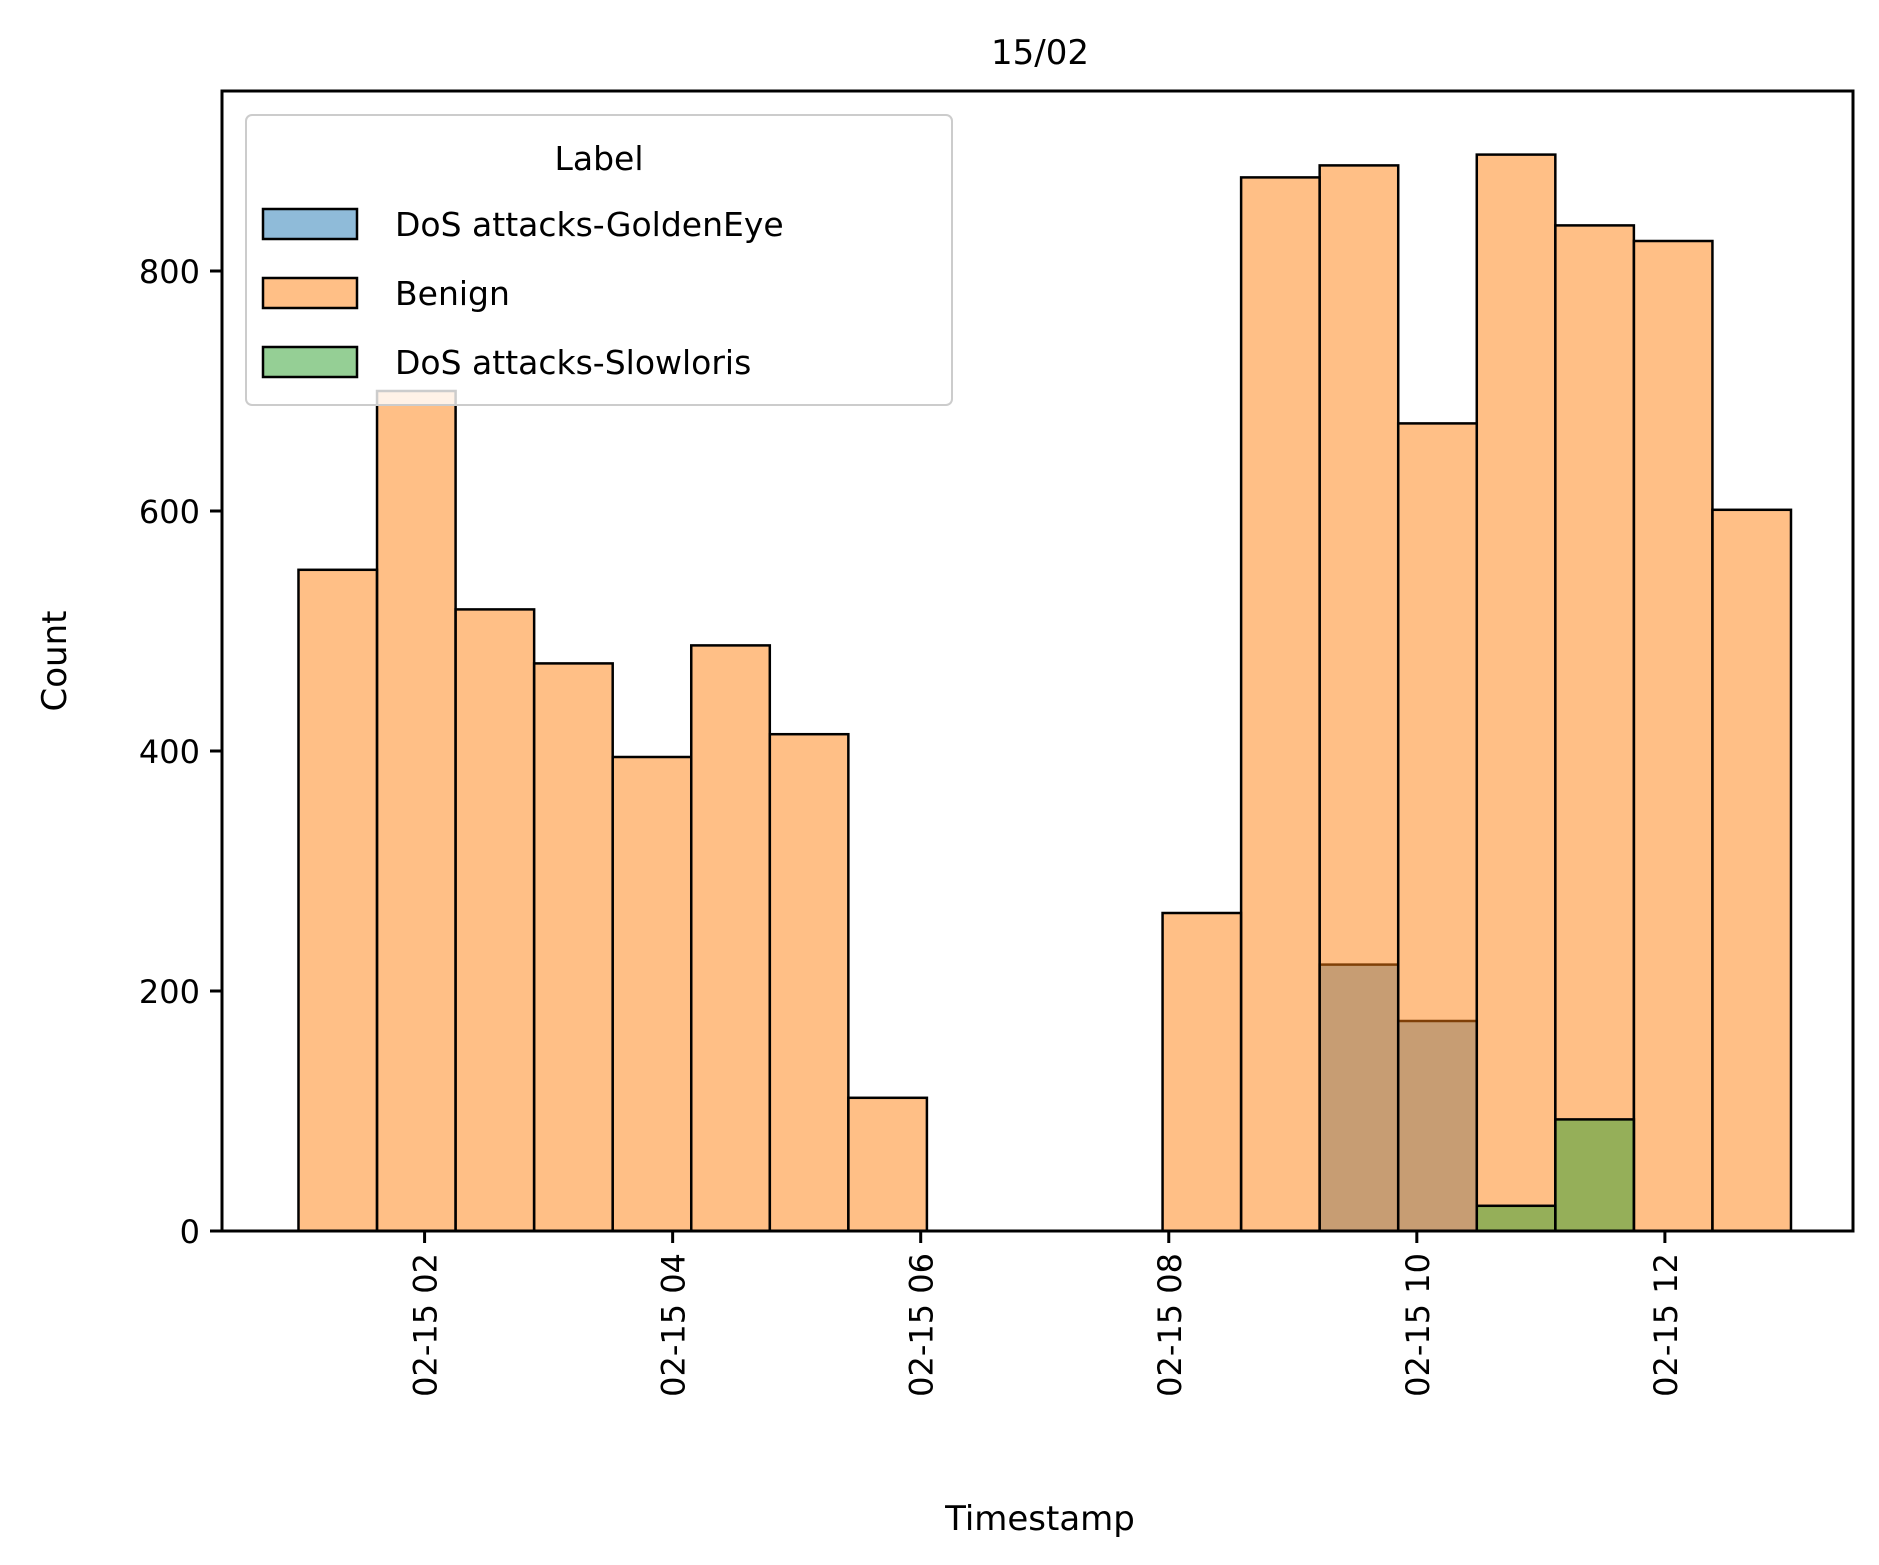 Image resolution: width=1879 pixels, height=1565 pixels. Describe the element at coordinates (589, 224) in the screenshot. I see `legend-label: DoS attacks-GoldenEye` at that location.